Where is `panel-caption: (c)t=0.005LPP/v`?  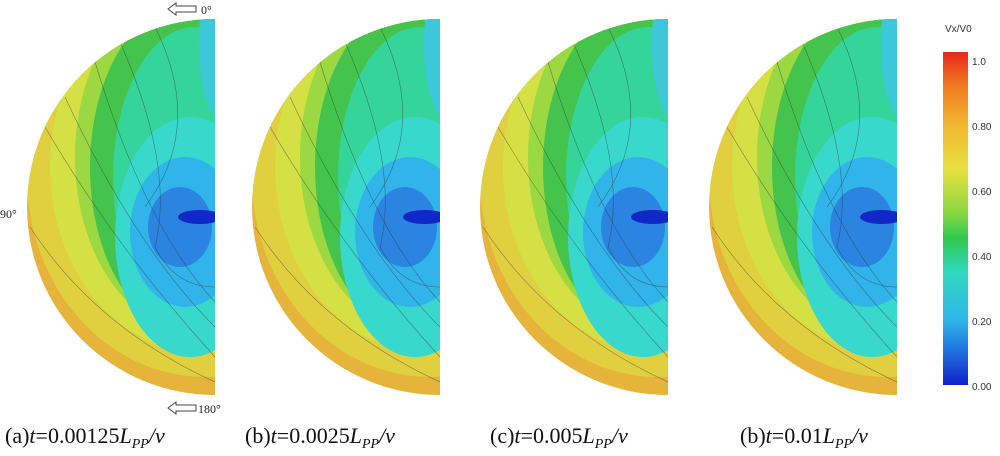
panel-caption: (c)t=0.005LPP/v is located at coordinates (559, 437).